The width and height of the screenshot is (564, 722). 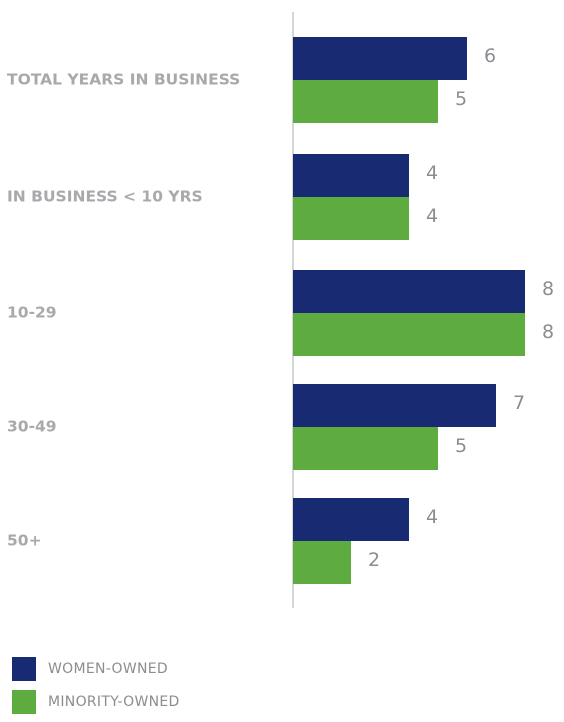 I want to click on legend: WOMEN-OWNED MINORITY-OWNED, so click(x=96, y=689).